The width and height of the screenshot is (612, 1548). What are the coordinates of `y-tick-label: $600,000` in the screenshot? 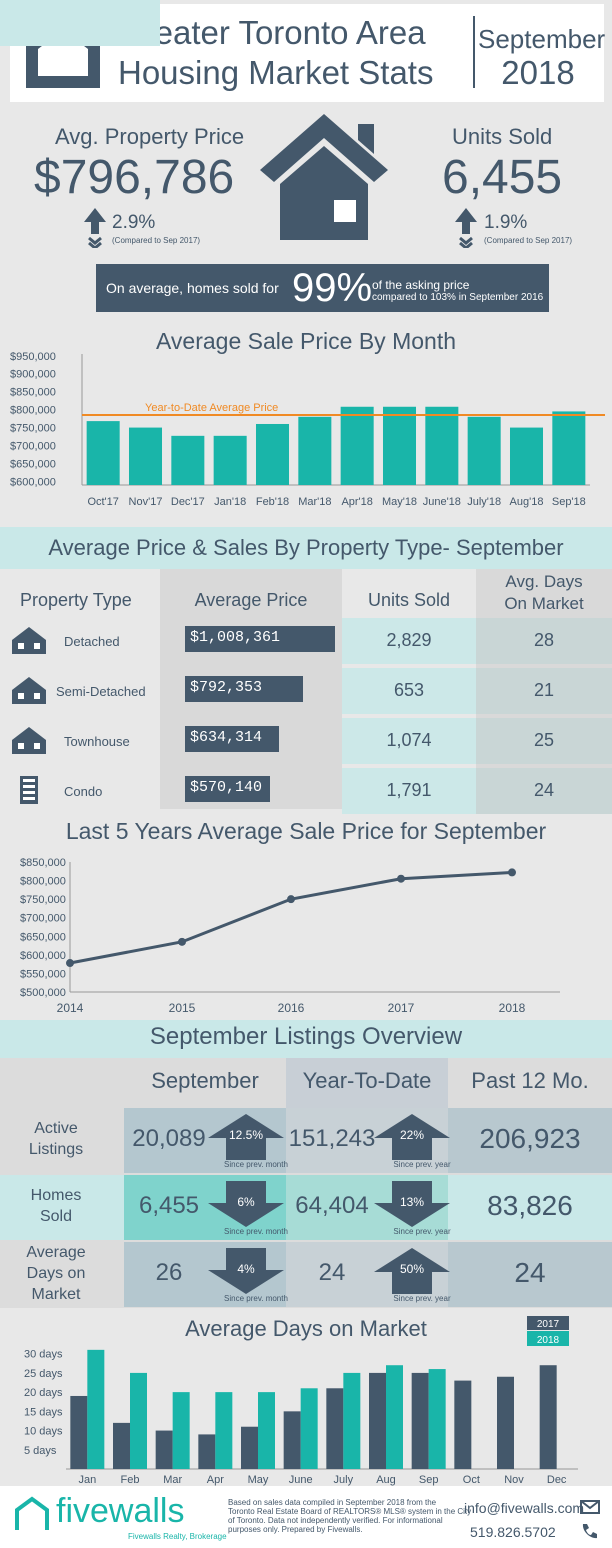 It's located at (33, 482).